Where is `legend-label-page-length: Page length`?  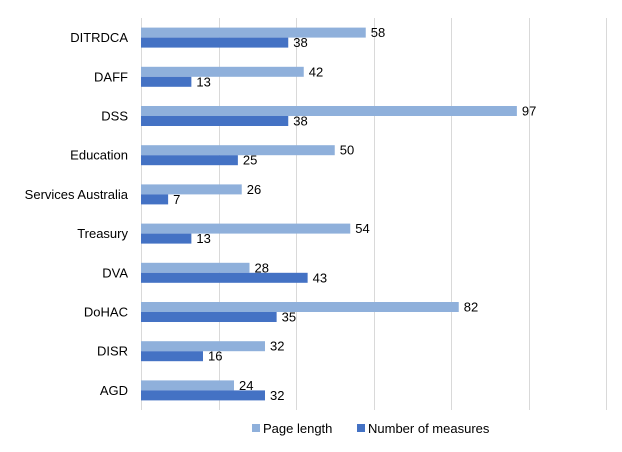 legend-label-page-length: Page length is located at coordinates (297, 428).